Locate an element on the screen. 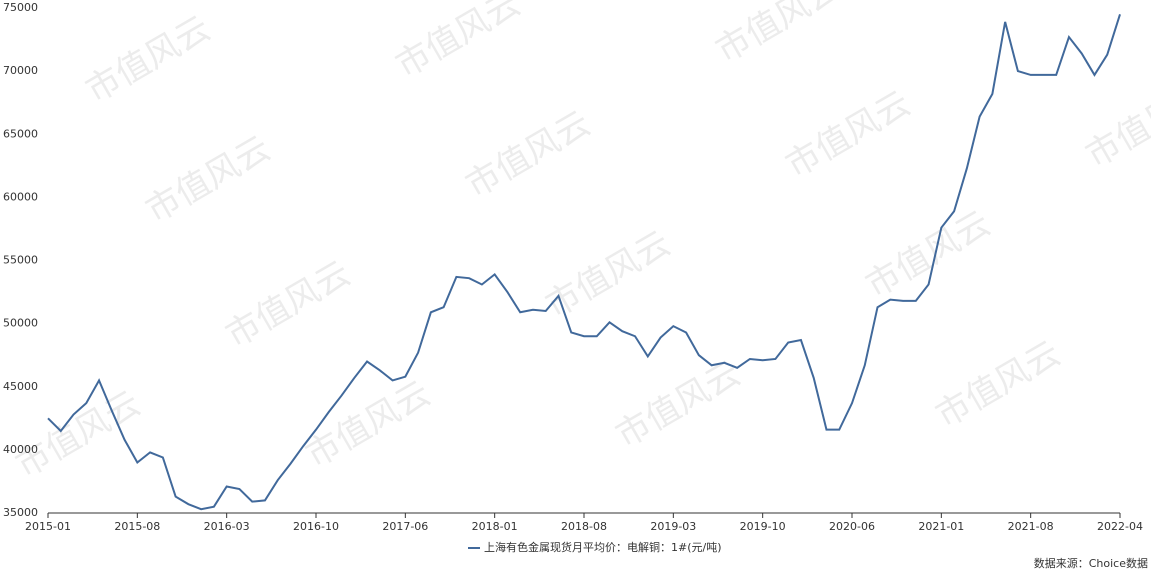  x-tick-label: 2015-01 is located at coordinates (48, 526).